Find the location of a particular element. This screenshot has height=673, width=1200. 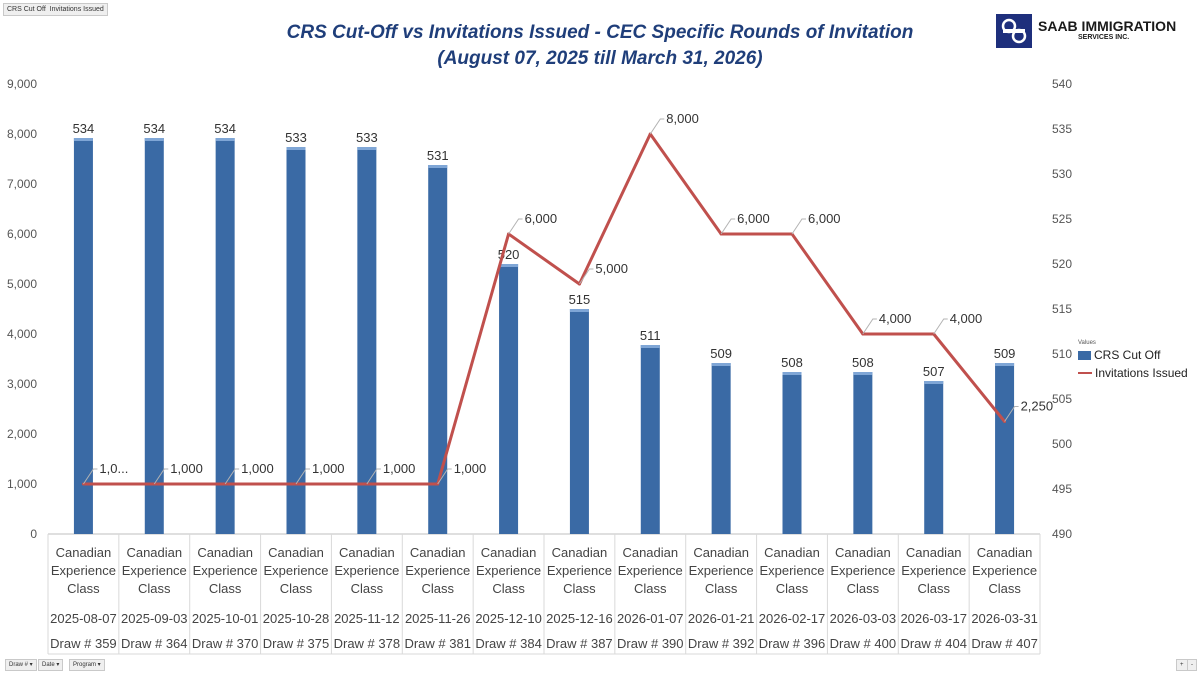

category-date-label: 2026-02-17 is located at coordinates (792, 618).